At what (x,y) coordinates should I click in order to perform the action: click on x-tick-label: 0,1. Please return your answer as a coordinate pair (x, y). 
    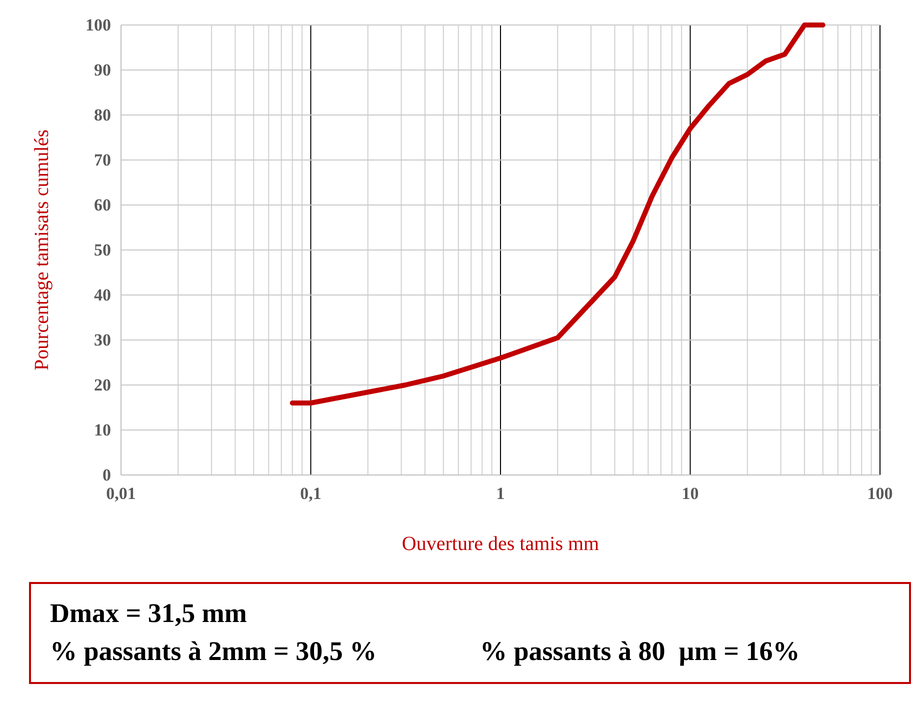
    Looking at the image, I should click on (311, 494).